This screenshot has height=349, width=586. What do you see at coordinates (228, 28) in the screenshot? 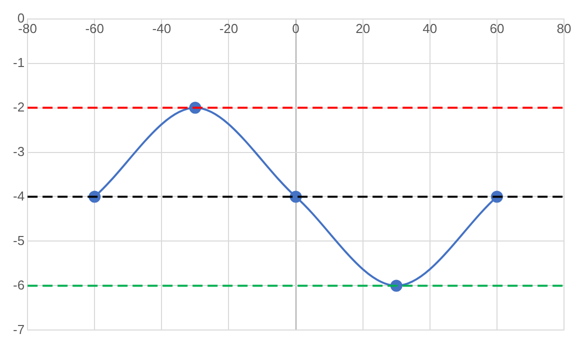
I see `x-tick-label: -20` at bounding box center [228, 28].